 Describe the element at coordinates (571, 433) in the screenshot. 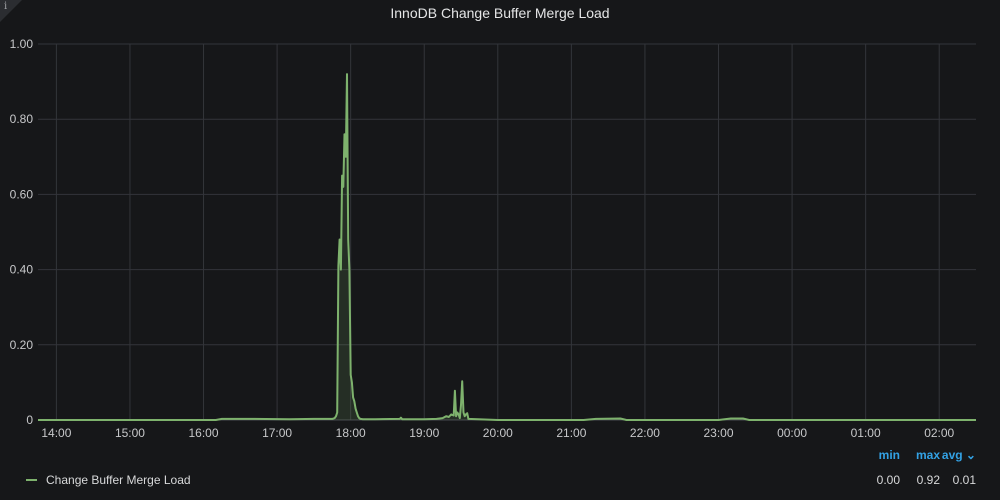

I see `x-tick-label: 21:00` at that location.